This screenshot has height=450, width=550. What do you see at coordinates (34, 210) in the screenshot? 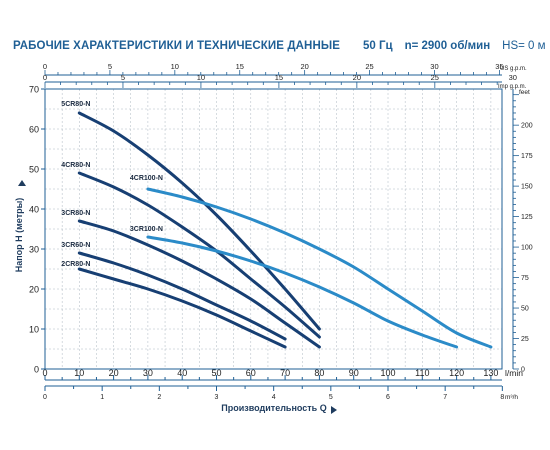
I see `y-tick-label: 40` at bounding box center [34, 210].